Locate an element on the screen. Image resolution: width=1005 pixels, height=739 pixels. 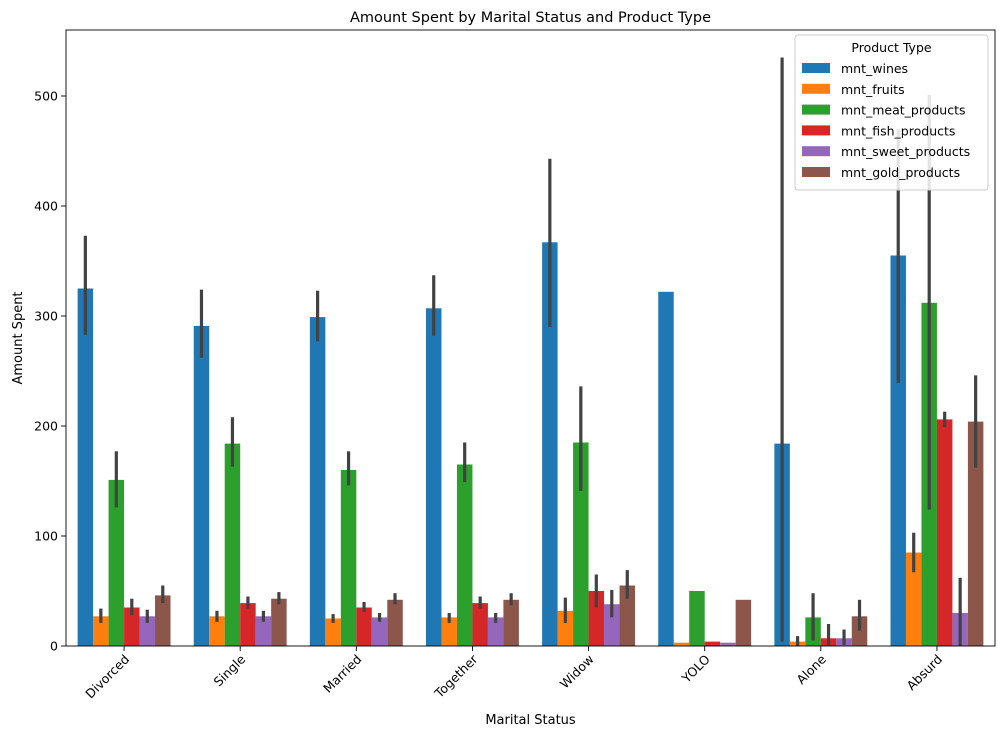
legend-frame is located at coordinates (891, 112).